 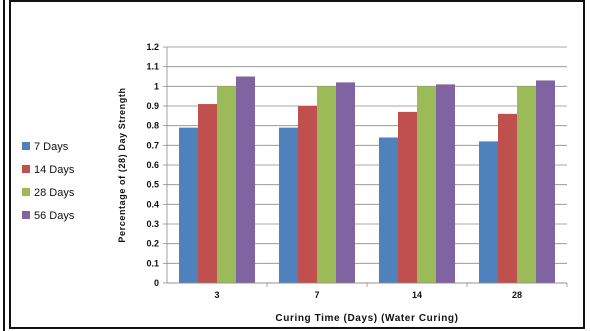 What do you see at coordinates (316, 295) in the screenshot?
I see `x-tick-label: 7` at bounding box center [316, 295].